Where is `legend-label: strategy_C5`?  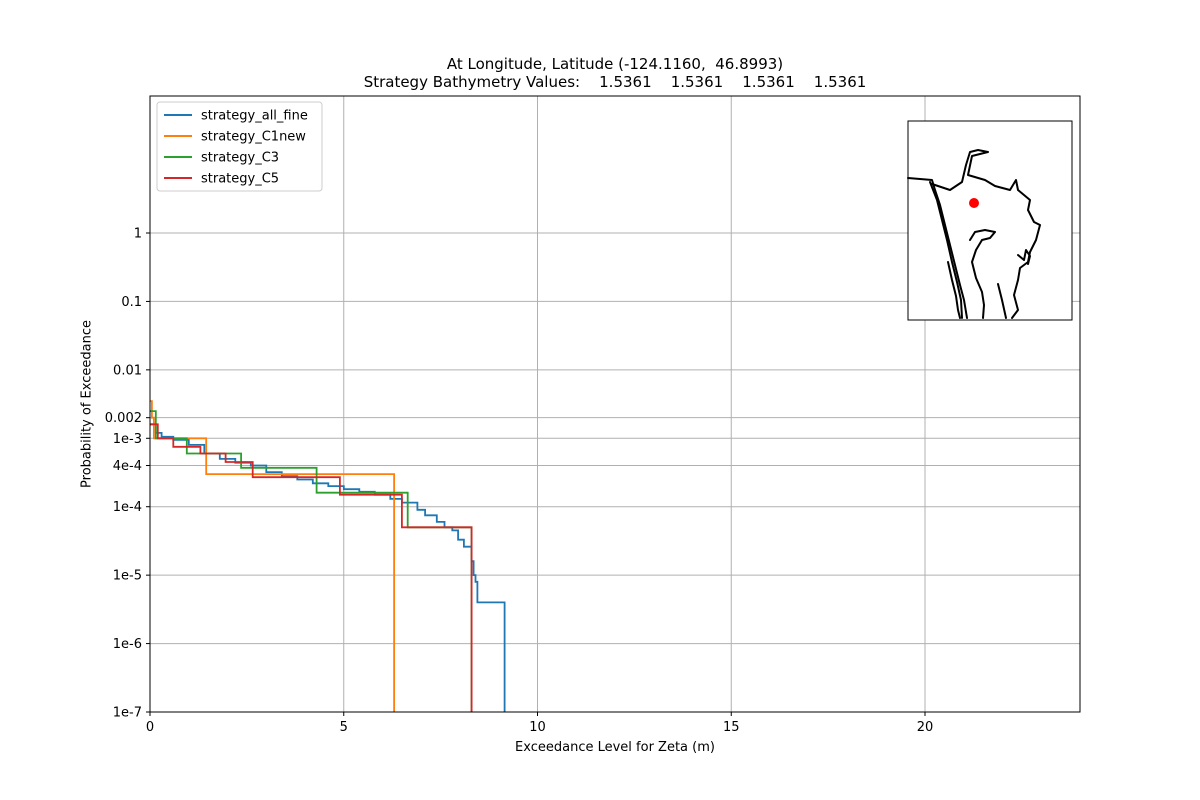
legend-label: strategy_C5 is located at coordinates (240, 179).